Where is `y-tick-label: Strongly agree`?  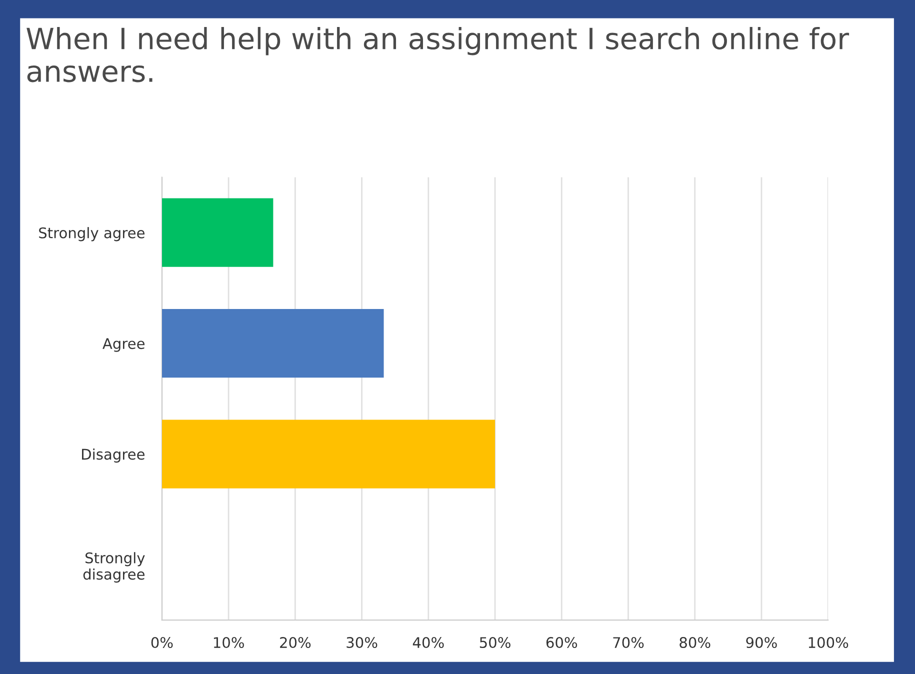
y-tick-label: Strongly agree is located at coordinates (92, 234).